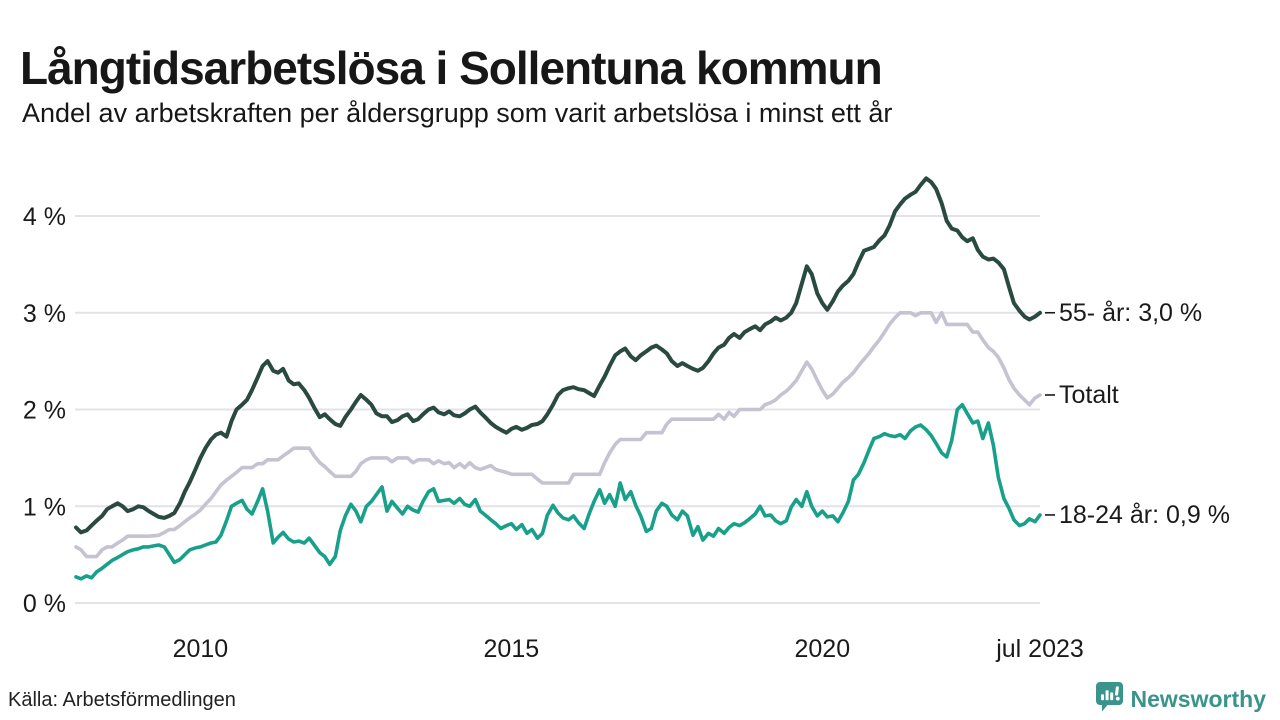  What do you see at coordinates (1089, 395) in the screenshot?
I see `series-end-label-totalt: Totalt` at bounding box center [1089, 395].